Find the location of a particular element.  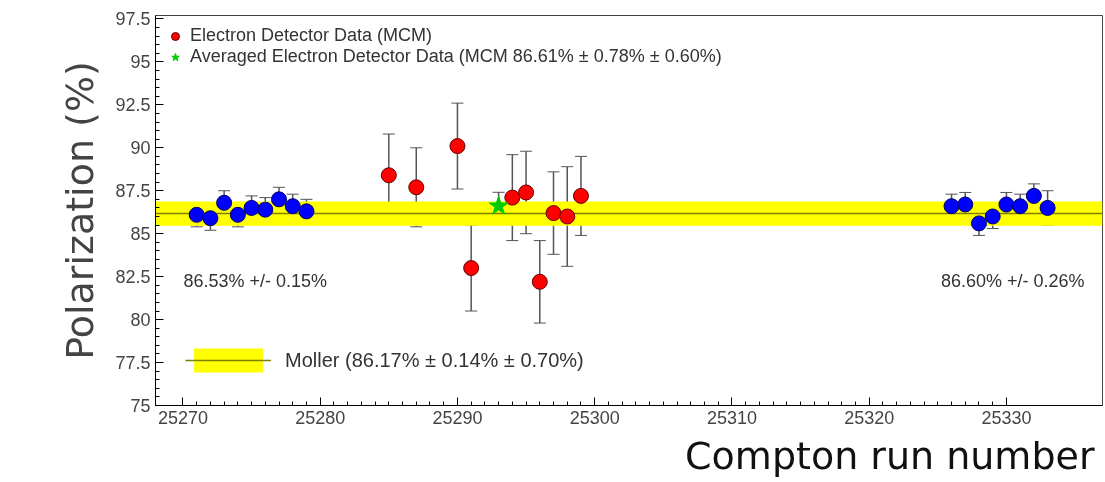

y-tick-label: 87.5 is located at coordinates (133, 191).